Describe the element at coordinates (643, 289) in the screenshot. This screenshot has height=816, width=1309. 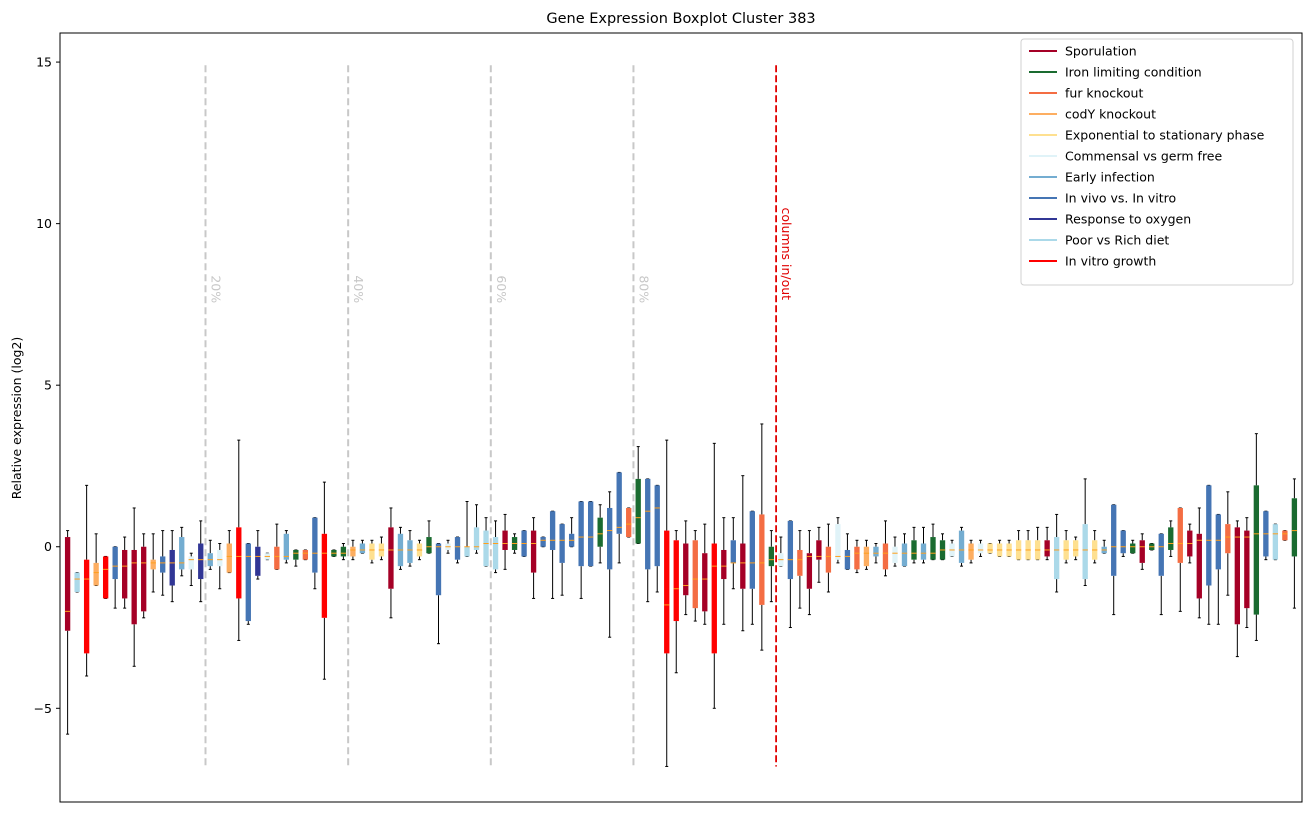
I see `percentile-label: 80%` at that location.